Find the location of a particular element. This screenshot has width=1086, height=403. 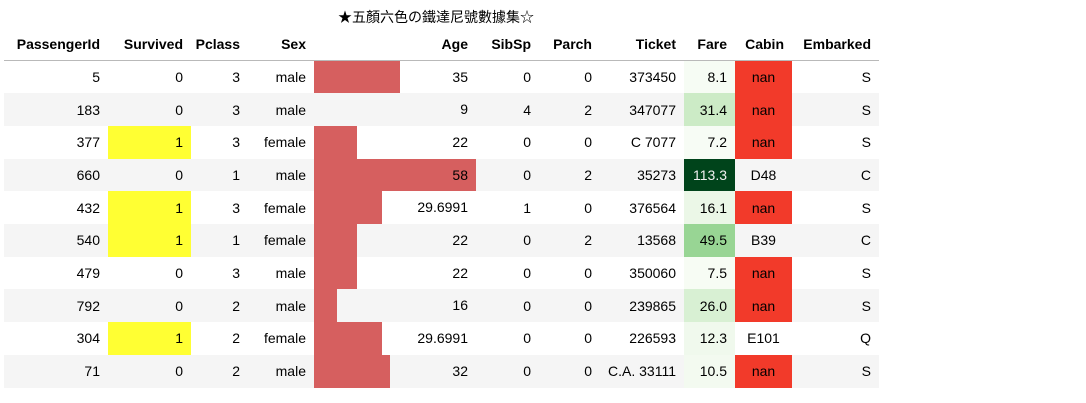

age-value: 32 is located at coordinates (460, 370).